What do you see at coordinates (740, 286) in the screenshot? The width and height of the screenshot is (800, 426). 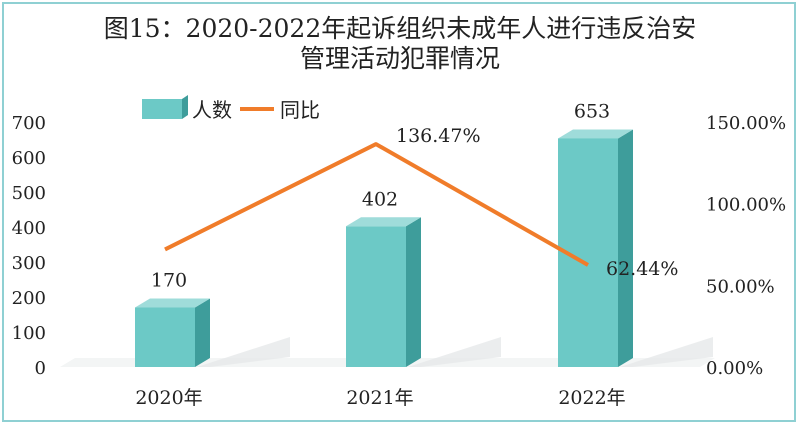 I see `right-axis-tick-label: 50.00%` at bounding box center [740, 286].